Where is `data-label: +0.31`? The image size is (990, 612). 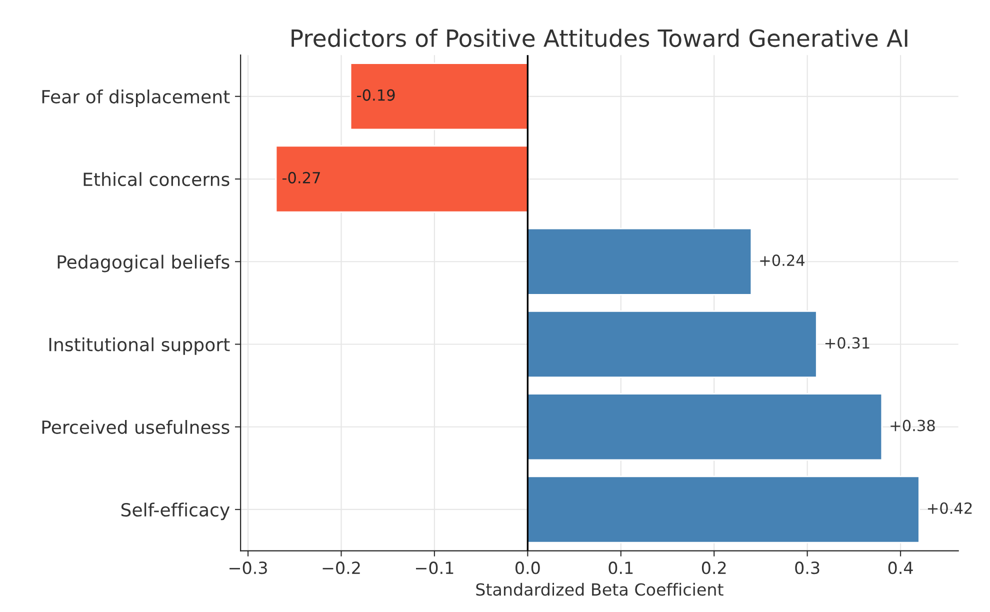
data-label: +0.31 is located at coordinates (847, 343).